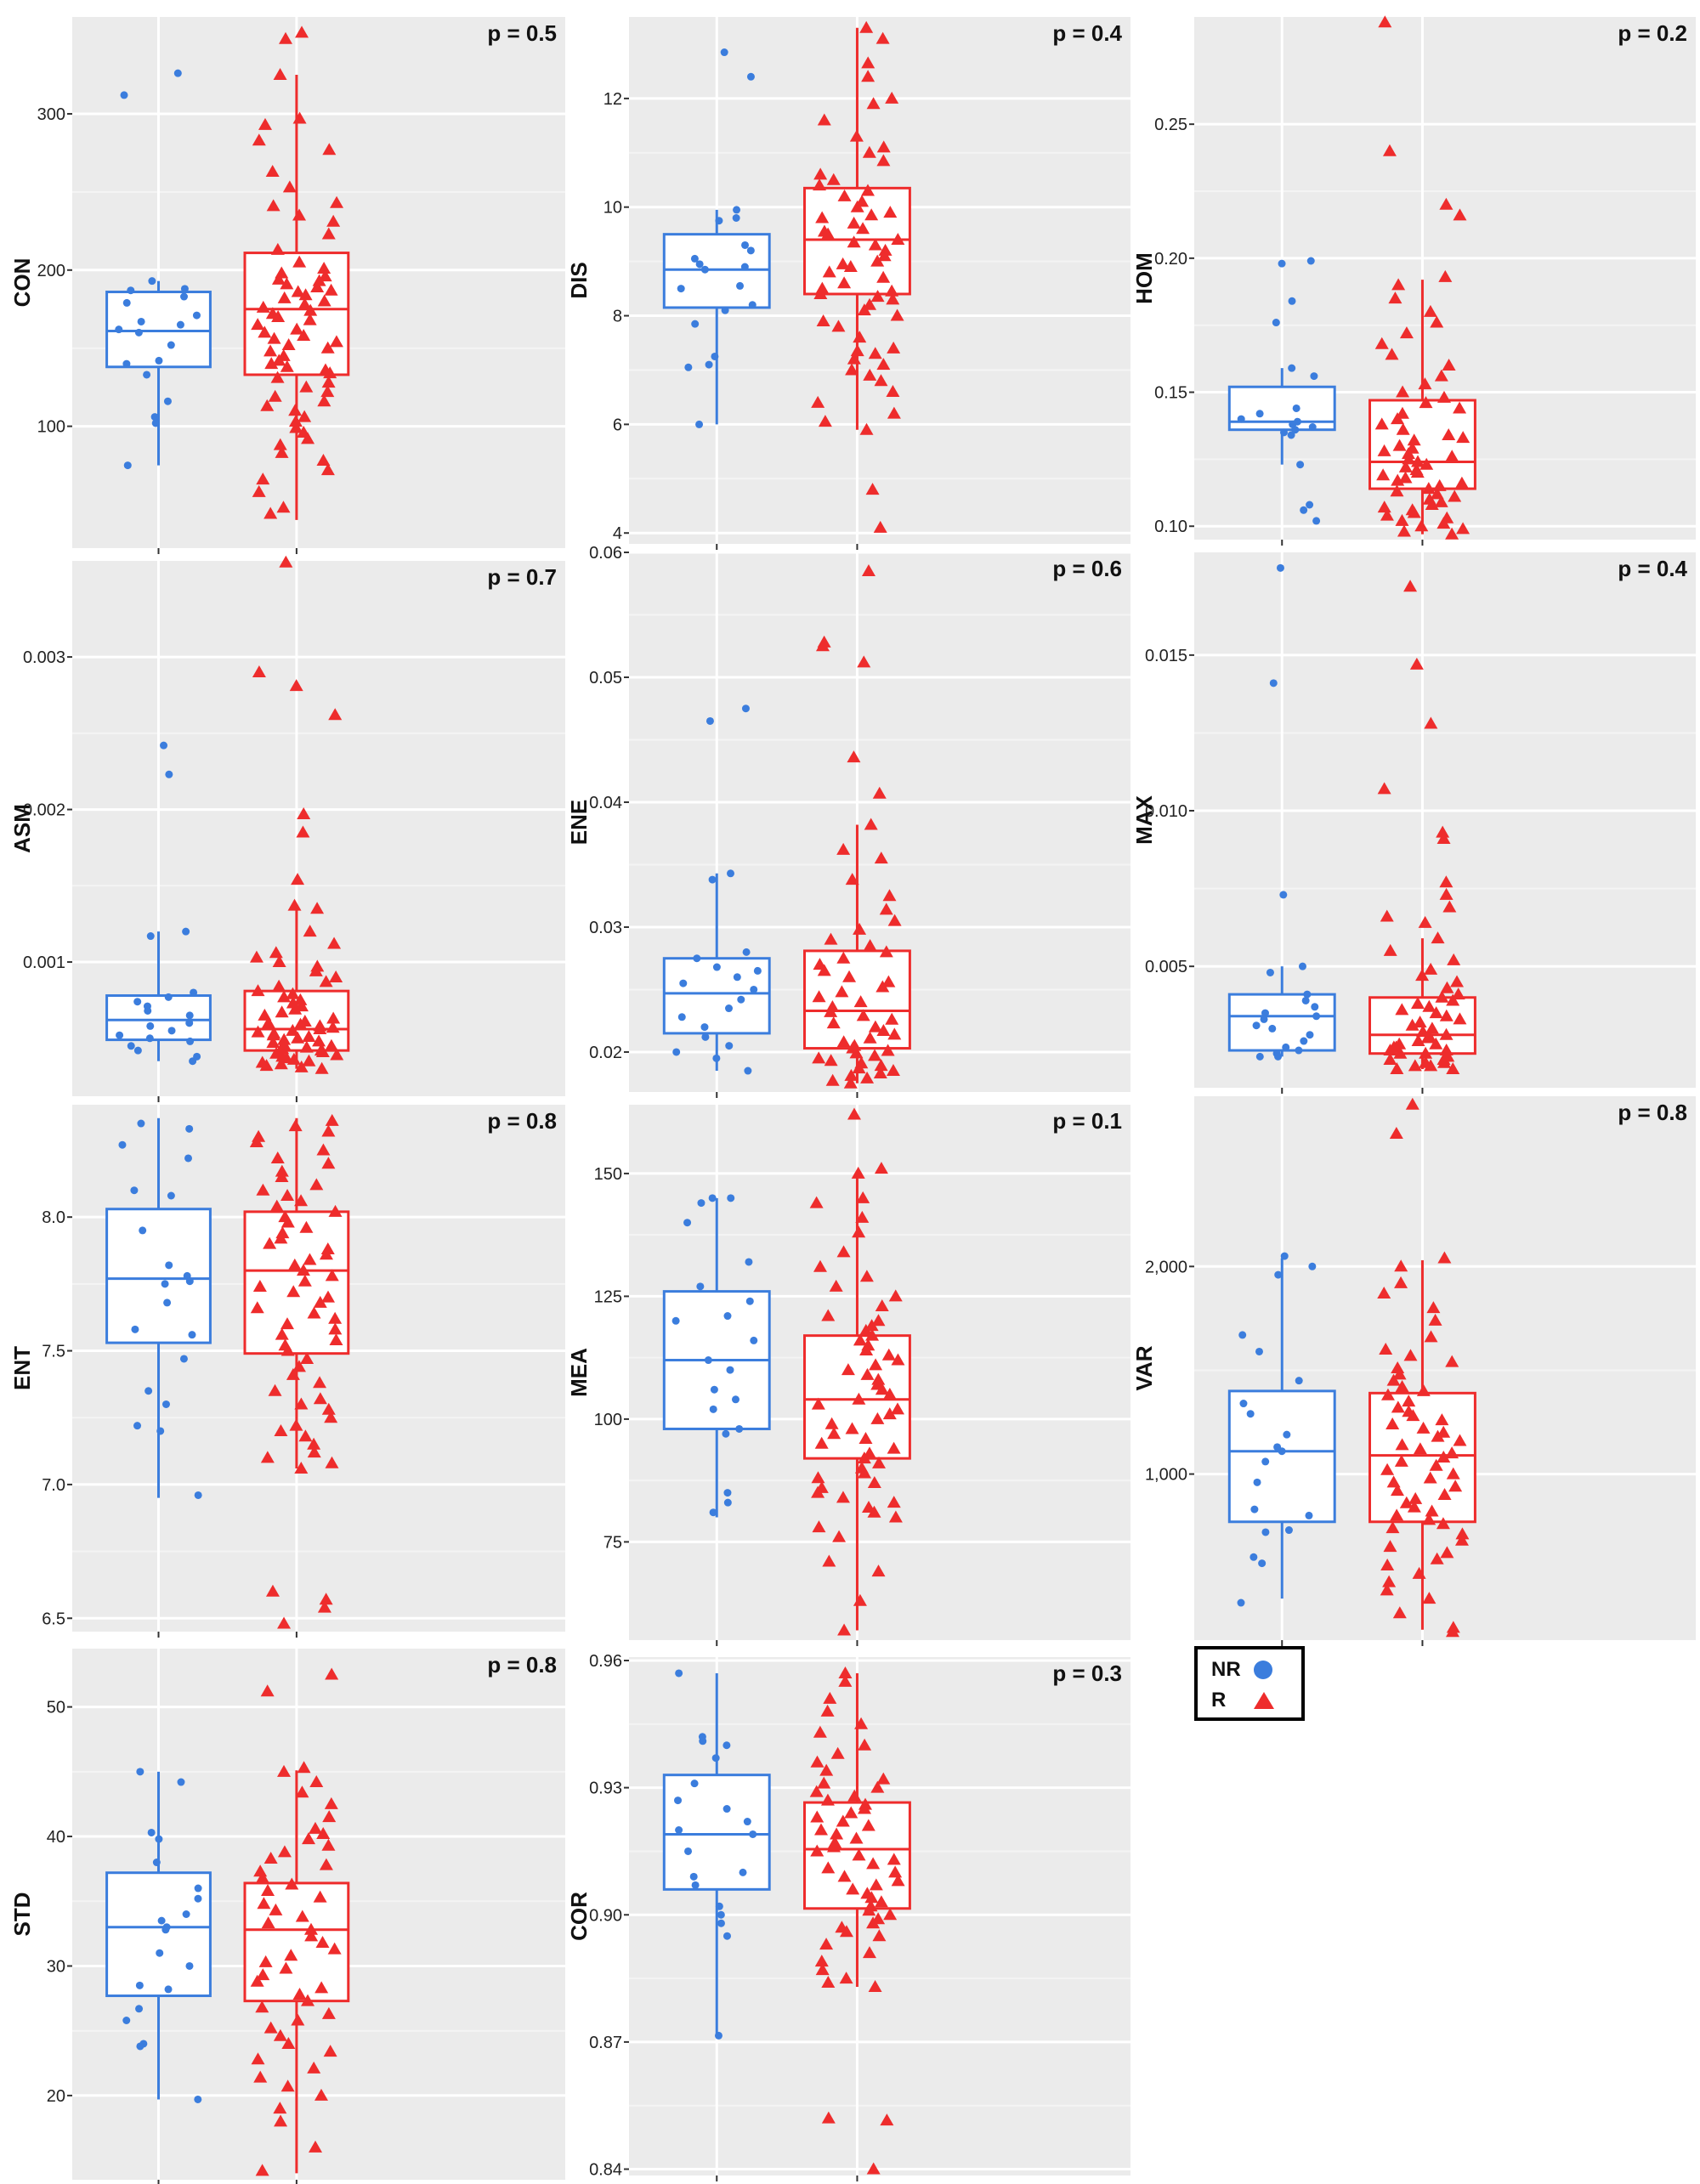 The height and width of the screenshot is (2184, 1700). Describe the element at coordinates (1144, 819) in the screenshot. I see `y-axis-label: MAX` at that location.